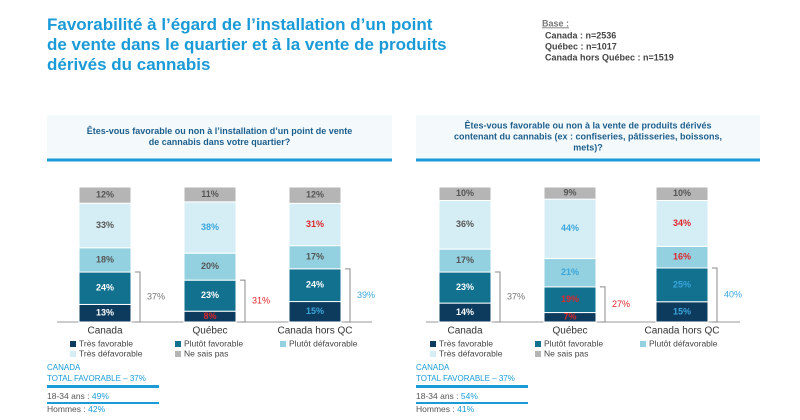  Describe the element at coordinates (733, 294) in the screenshot. I see `total-label: 40%` at that location.